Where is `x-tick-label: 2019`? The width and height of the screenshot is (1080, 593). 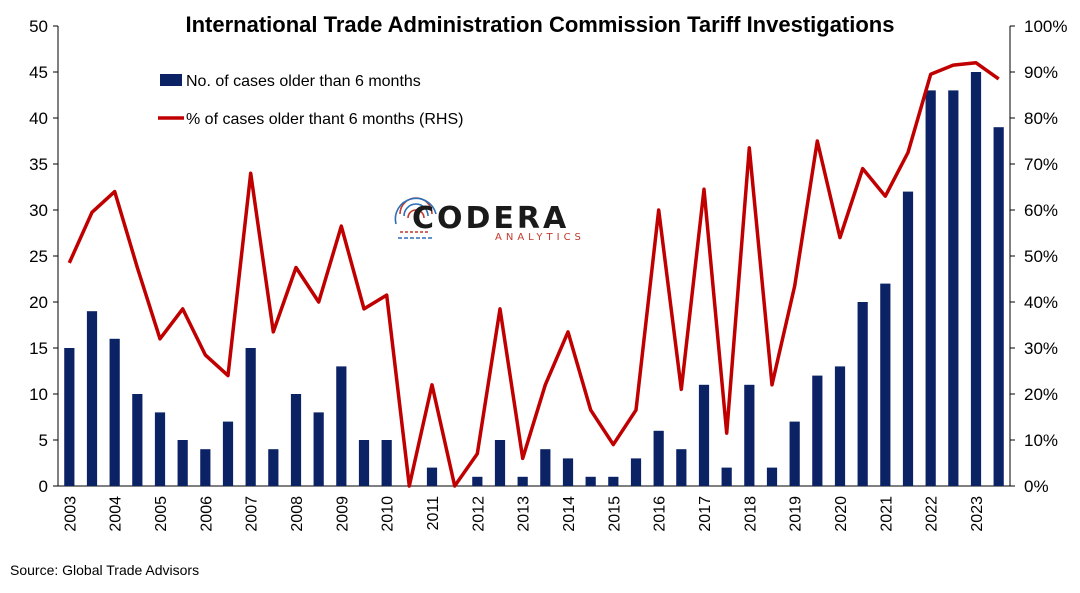 x-tick-label: 2019 is located at coordinates (796, 514).